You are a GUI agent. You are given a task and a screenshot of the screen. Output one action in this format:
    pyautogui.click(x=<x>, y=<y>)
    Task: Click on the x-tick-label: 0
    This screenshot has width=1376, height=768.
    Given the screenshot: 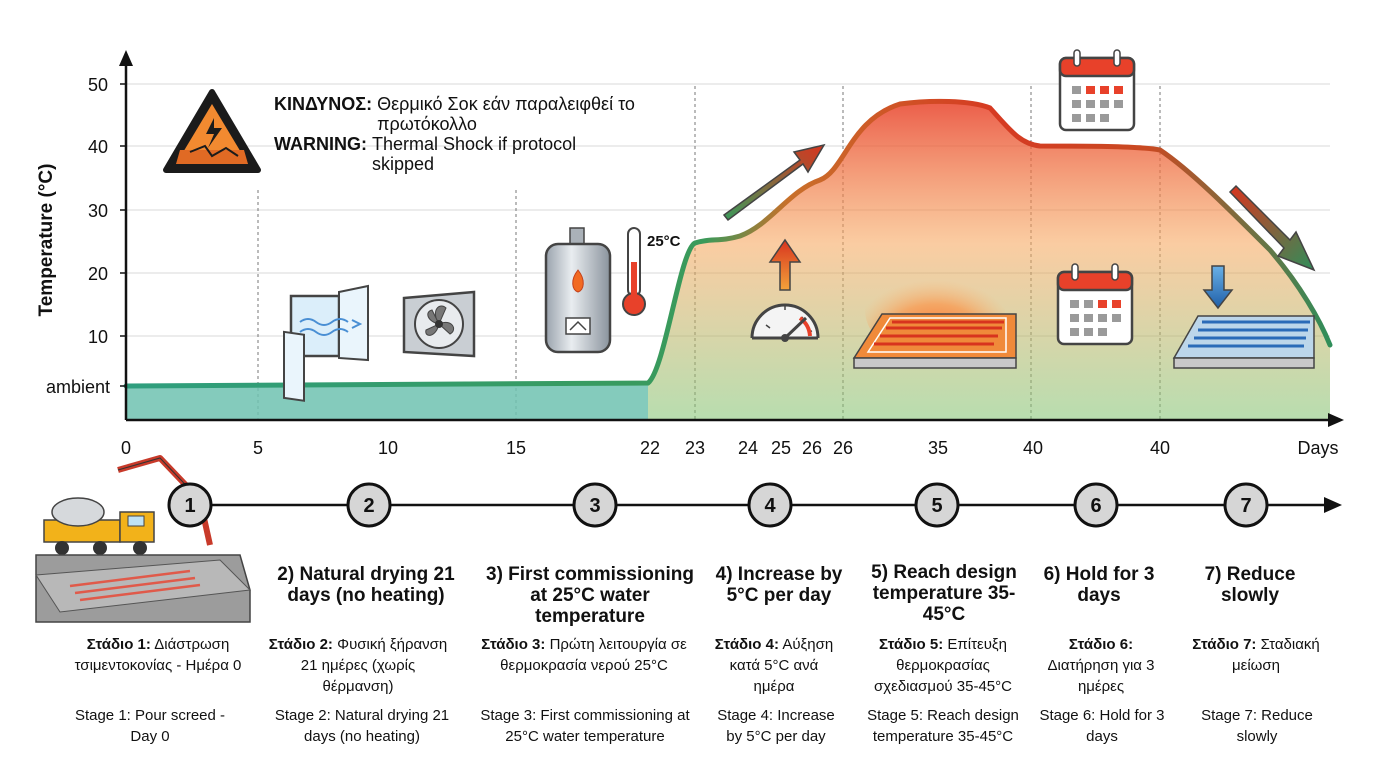 What is the action you would take?
    pyautogui.click(x=126, y=448)
    